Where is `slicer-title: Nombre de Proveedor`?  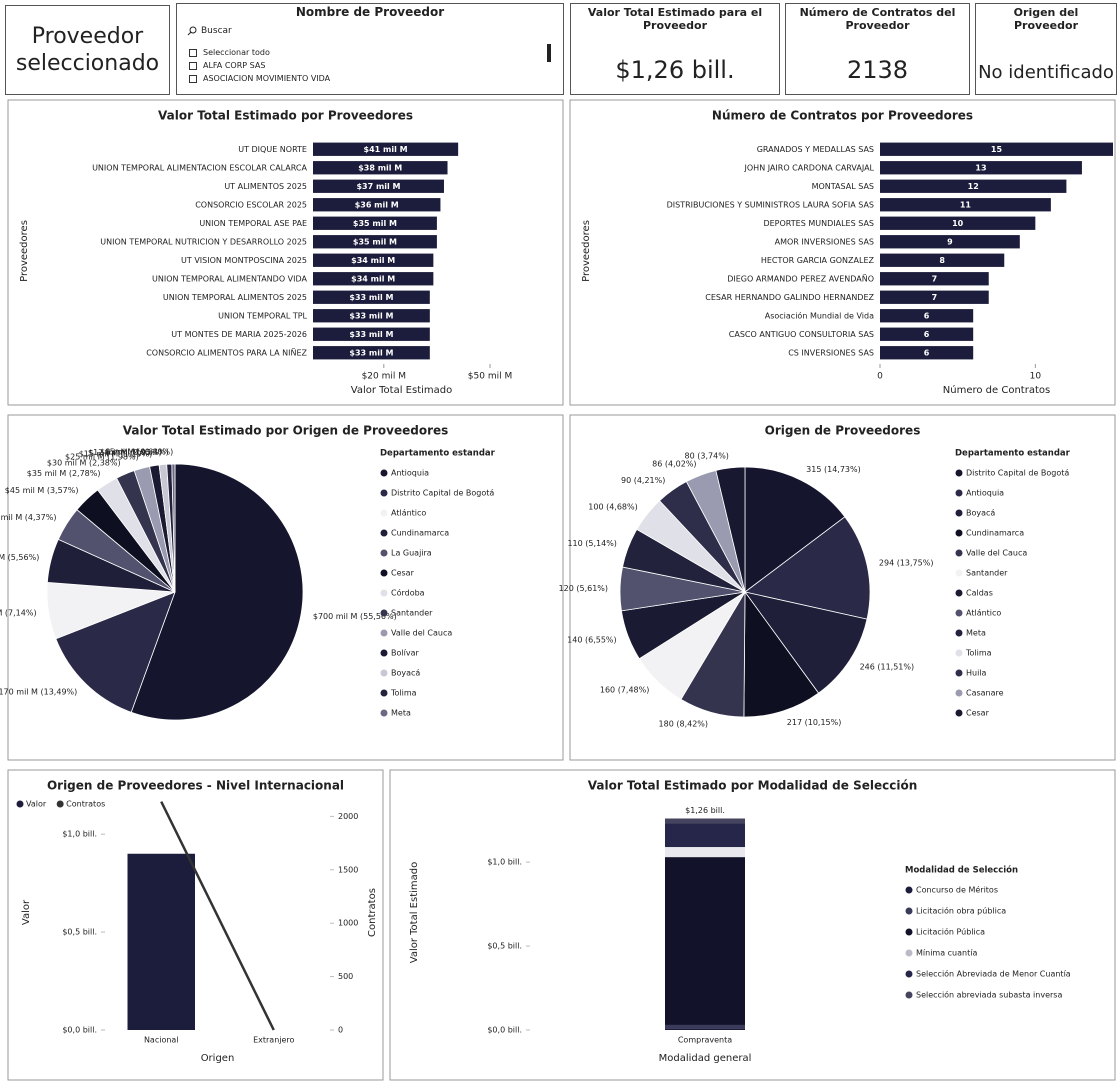
slicer-title: Nombre de Proveedor is located at coordinates (370, 12).